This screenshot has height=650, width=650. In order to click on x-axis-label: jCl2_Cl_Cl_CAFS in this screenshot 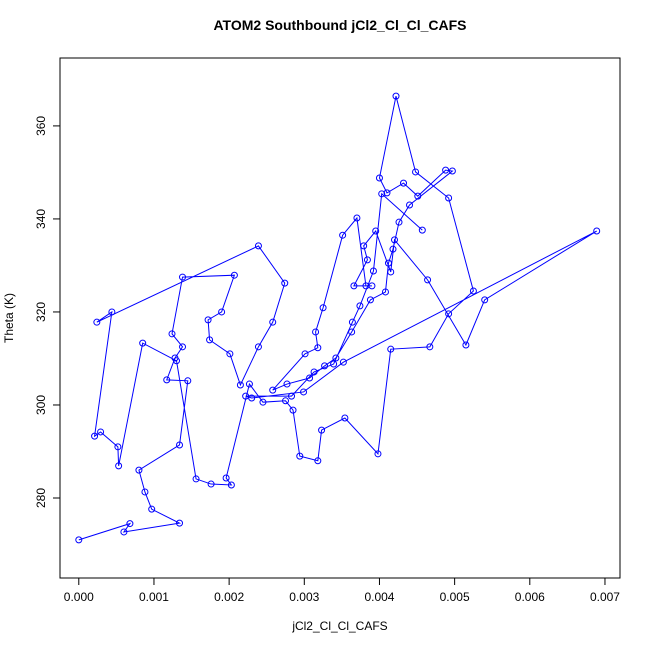, I will do `click(339, 626)`.